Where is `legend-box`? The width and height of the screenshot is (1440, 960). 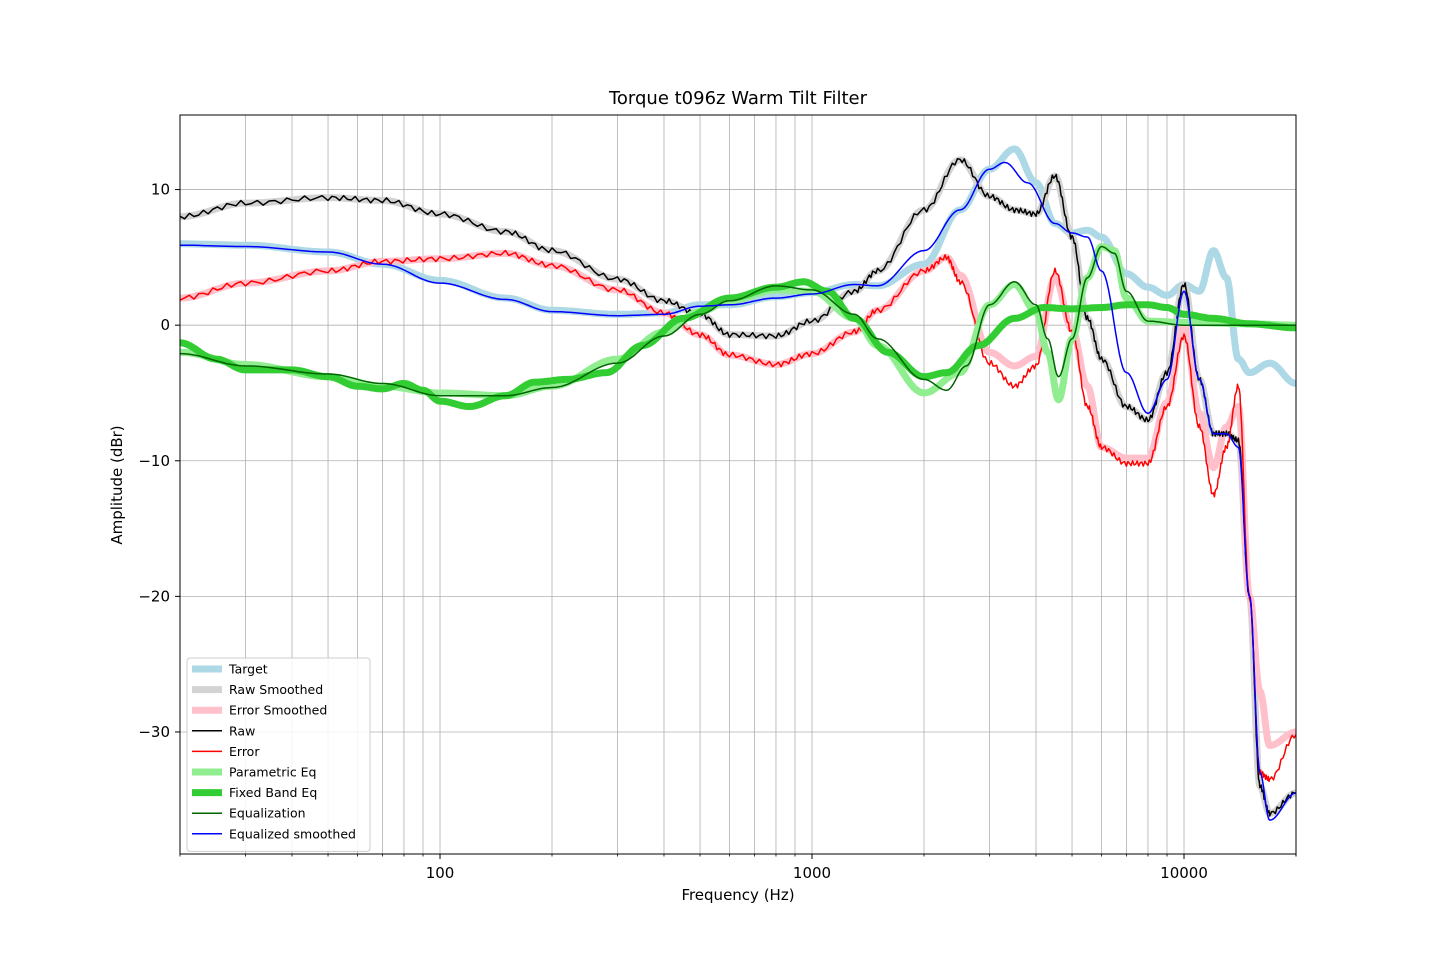
legend-box is located at coordinates (278, 754).